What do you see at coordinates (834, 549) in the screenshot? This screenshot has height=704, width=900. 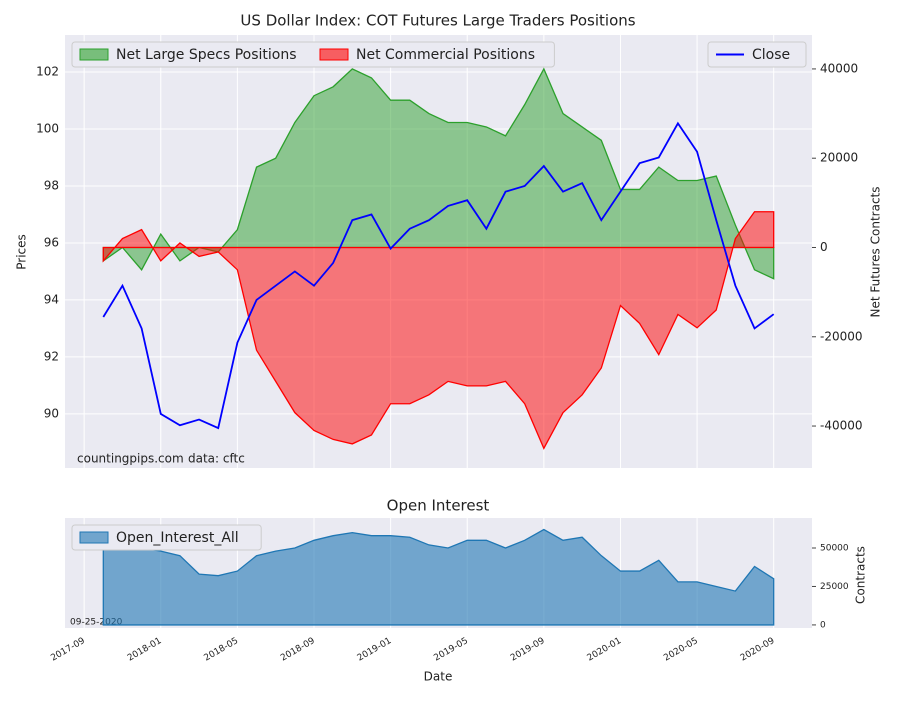 I see `y2-tick-label: 50000` at bounding box center [834, 549].